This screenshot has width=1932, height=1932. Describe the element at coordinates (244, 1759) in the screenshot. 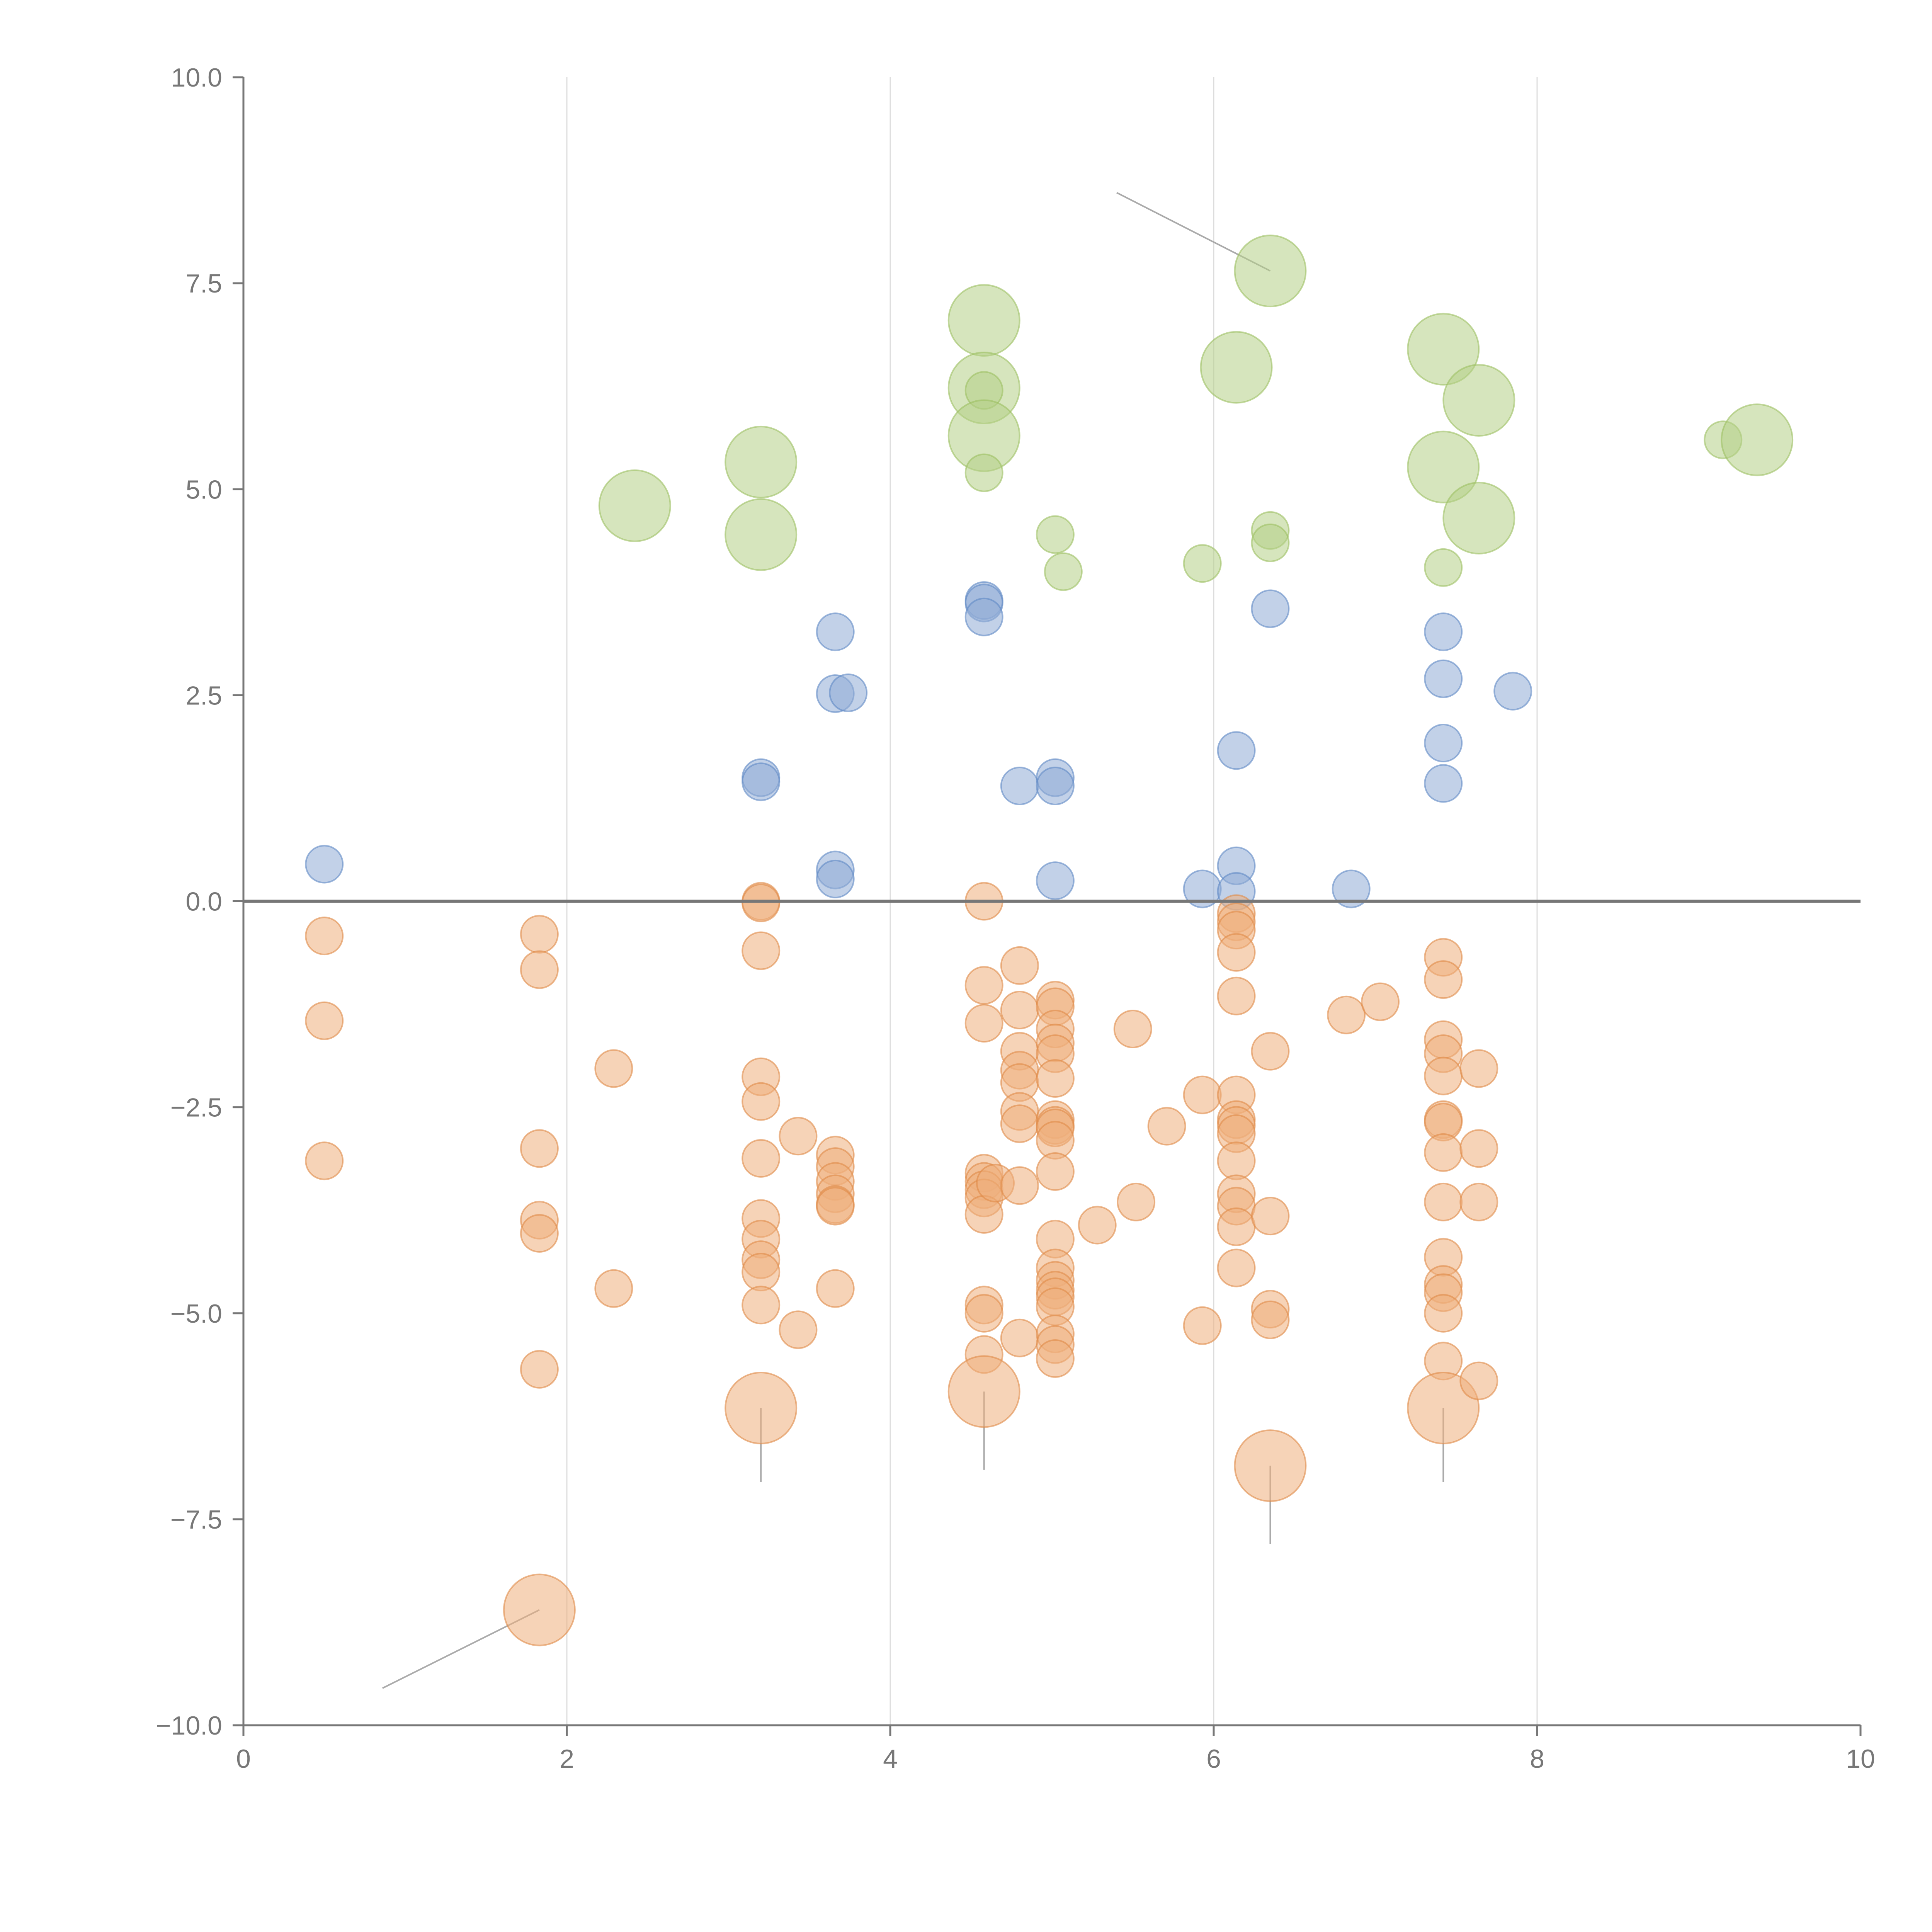

I see `x-tick-label: 0` at that location.